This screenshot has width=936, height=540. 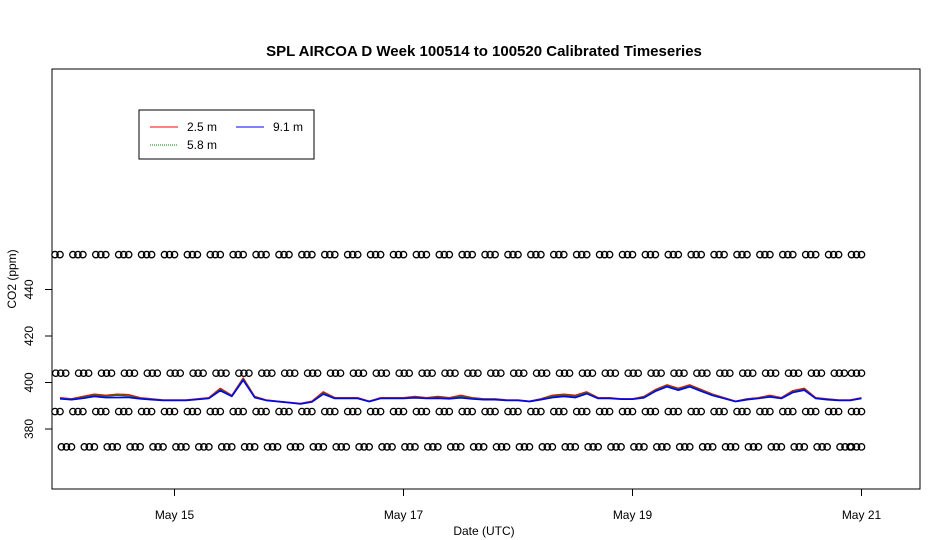 What do you see at coordinates (12, 278) in the screenshot?
I see `y-axis-label: CO2 (ppm)` at bounding box center [12, 278].